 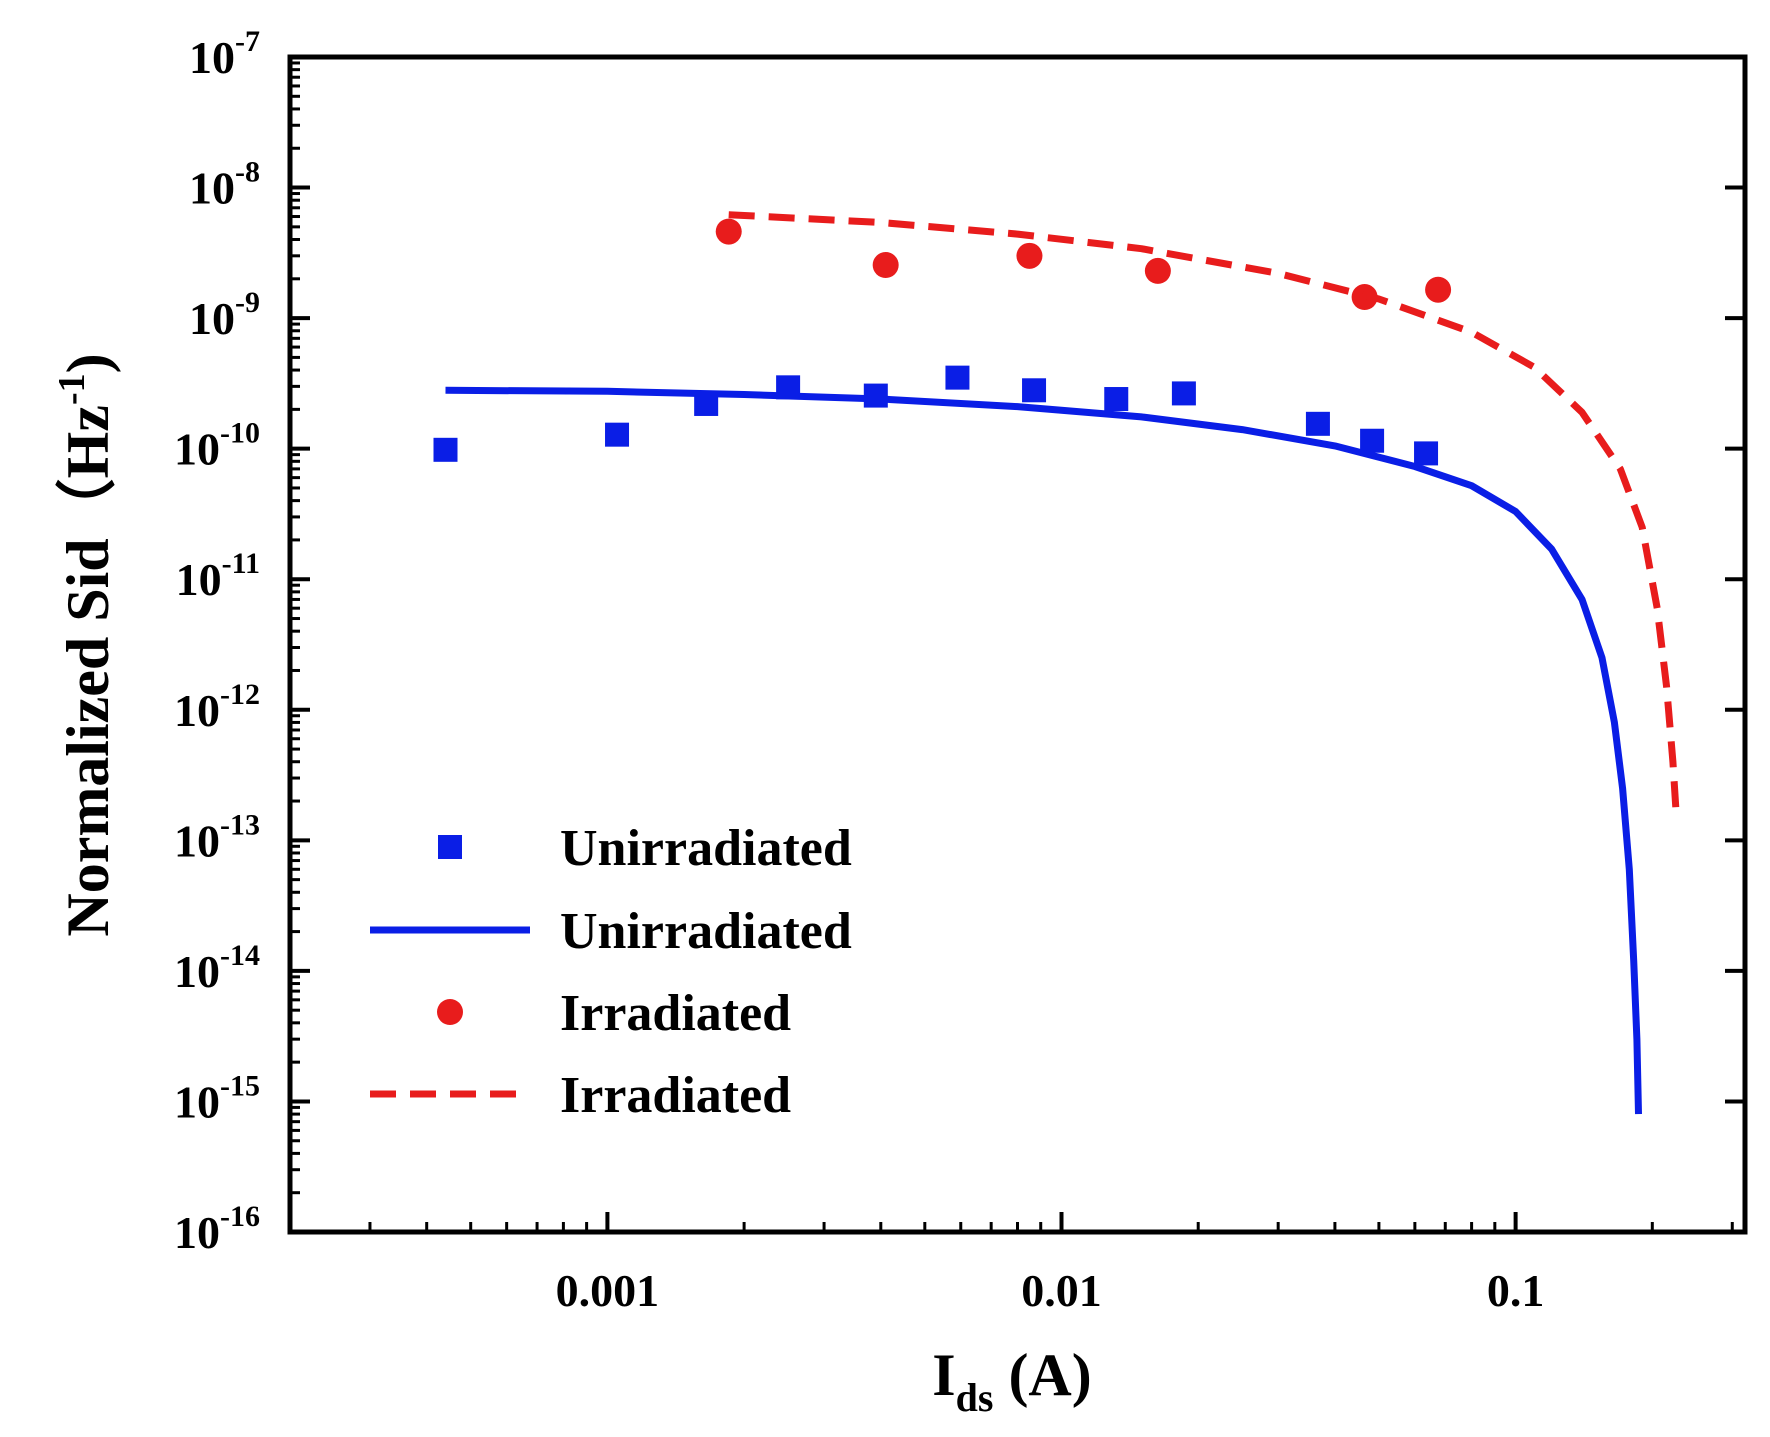 I want to click on y-axis-title-main: Normalized Sid, so click(x=88, y=737).